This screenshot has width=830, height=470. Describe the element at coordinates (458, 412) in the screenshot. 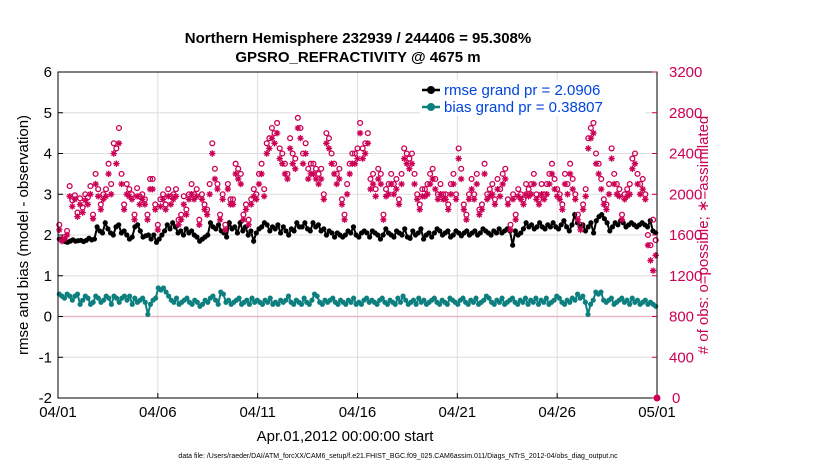

I see `x-tick-label: 04/21` at that location.